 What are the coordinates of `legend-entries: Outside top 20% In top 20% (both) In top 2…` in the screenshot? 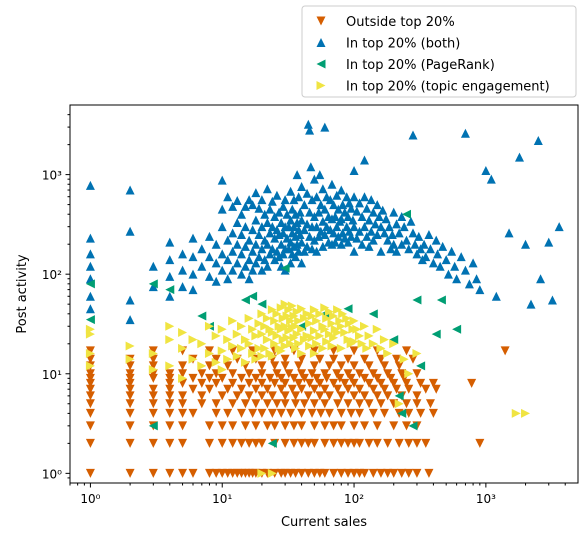 It's located at (433, 55).